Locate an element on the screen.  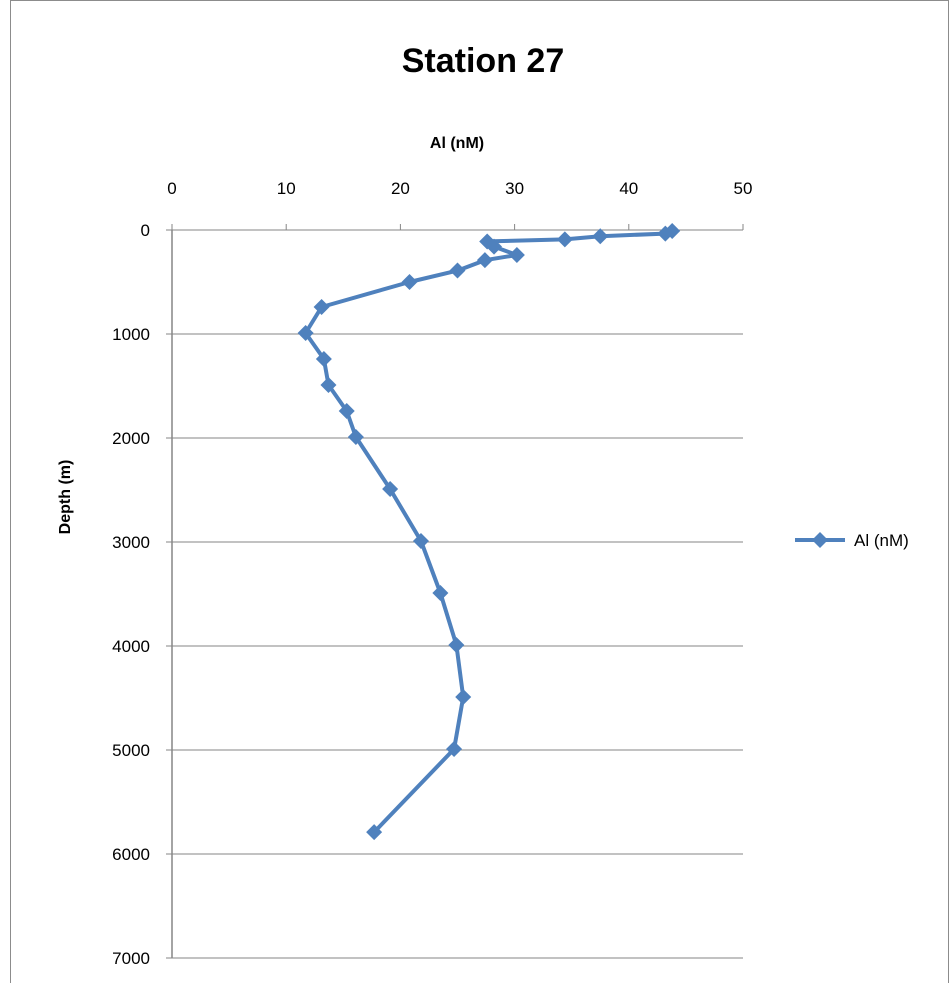
x-tick-label-3: 30 is located at coordinates (514, 188).